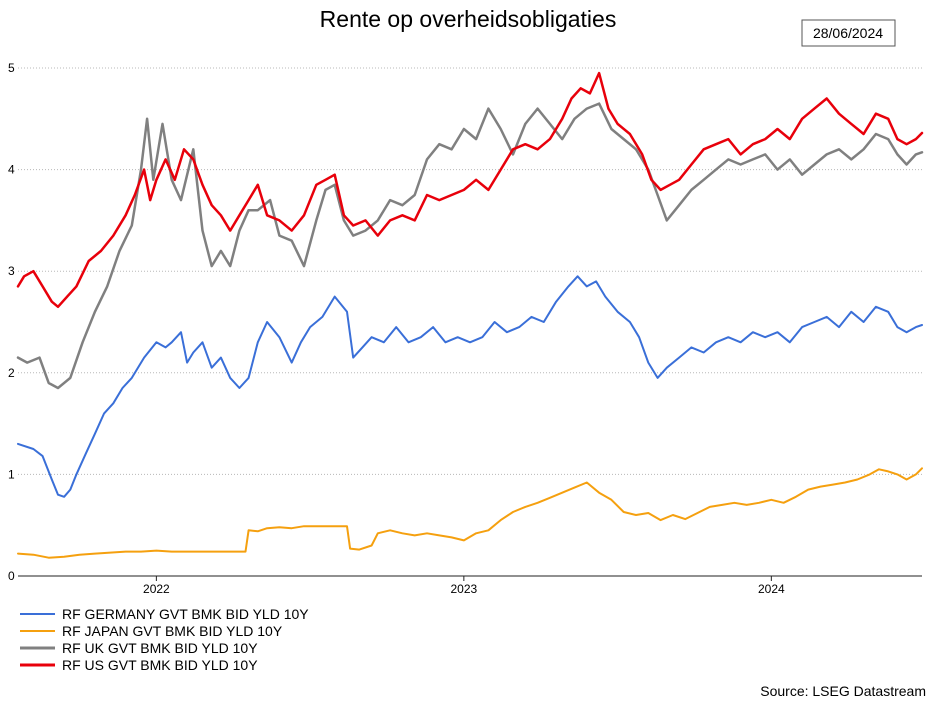  Describe the element at coordinates (843, 691) in the screenshot. I see `source-label: Source: LSEG Datastream` at that location.